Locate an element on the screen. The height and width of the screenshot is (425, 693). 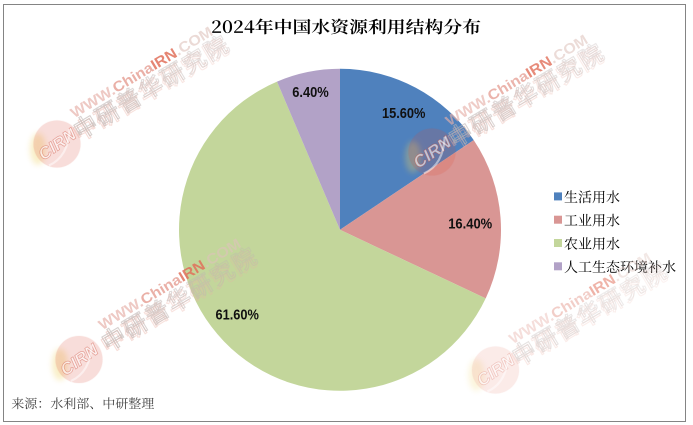
svg-text: 6.40% is located at coordinates (310, 92).